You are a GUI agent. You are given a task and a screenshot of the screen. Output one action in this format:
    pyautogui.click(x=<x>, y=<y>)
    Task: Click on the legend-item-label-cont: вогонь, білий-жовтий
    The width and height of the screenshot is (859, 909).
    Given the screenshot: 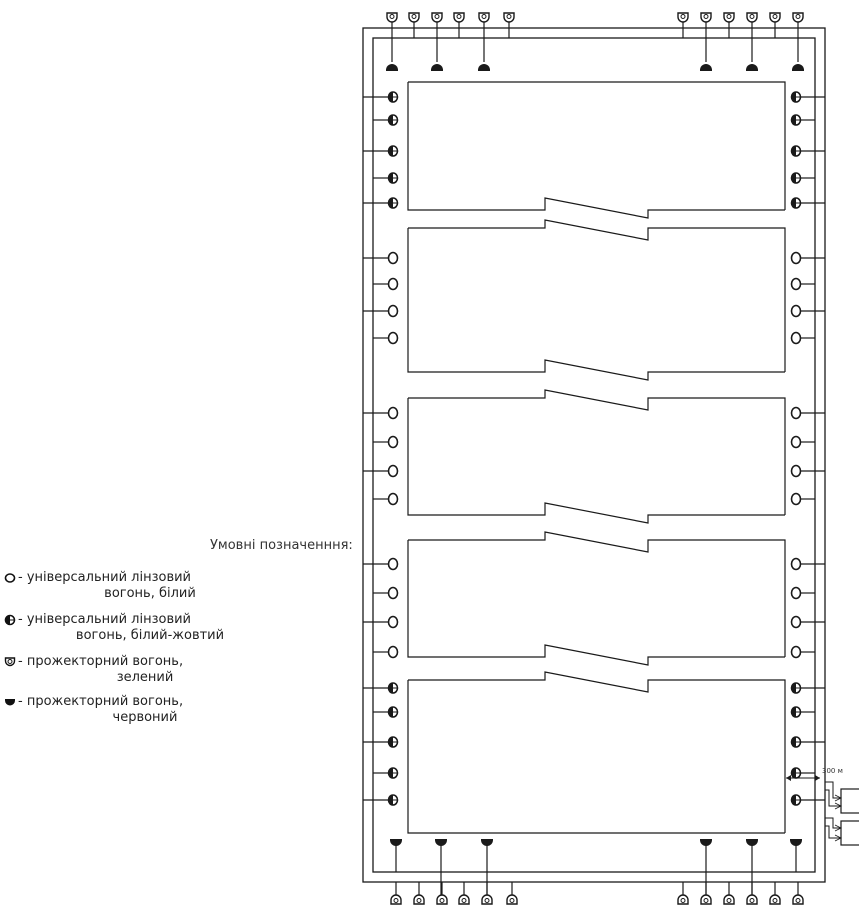 What is the action you would take?
    pyautogui.click(x=150, y=635)
    